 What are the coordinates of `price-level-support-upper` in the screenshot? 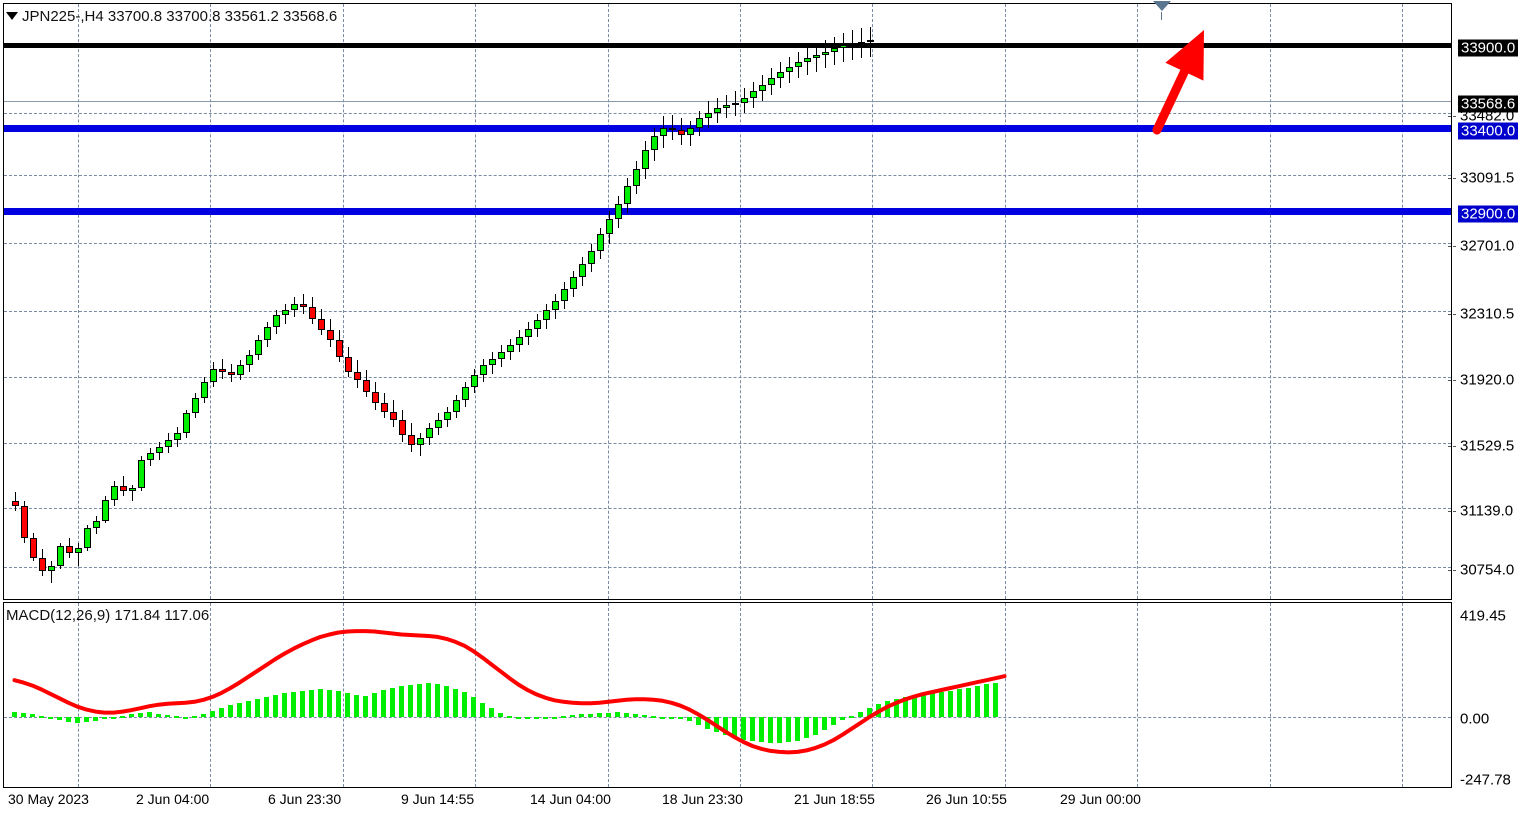 It's located at (727, 128).